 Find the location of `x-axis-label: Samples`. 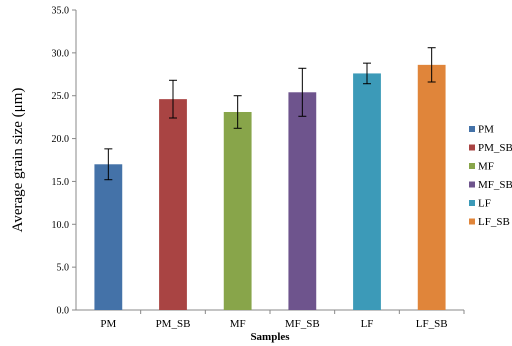

x-axis-label: Samples is located at coordinates (270, 337).